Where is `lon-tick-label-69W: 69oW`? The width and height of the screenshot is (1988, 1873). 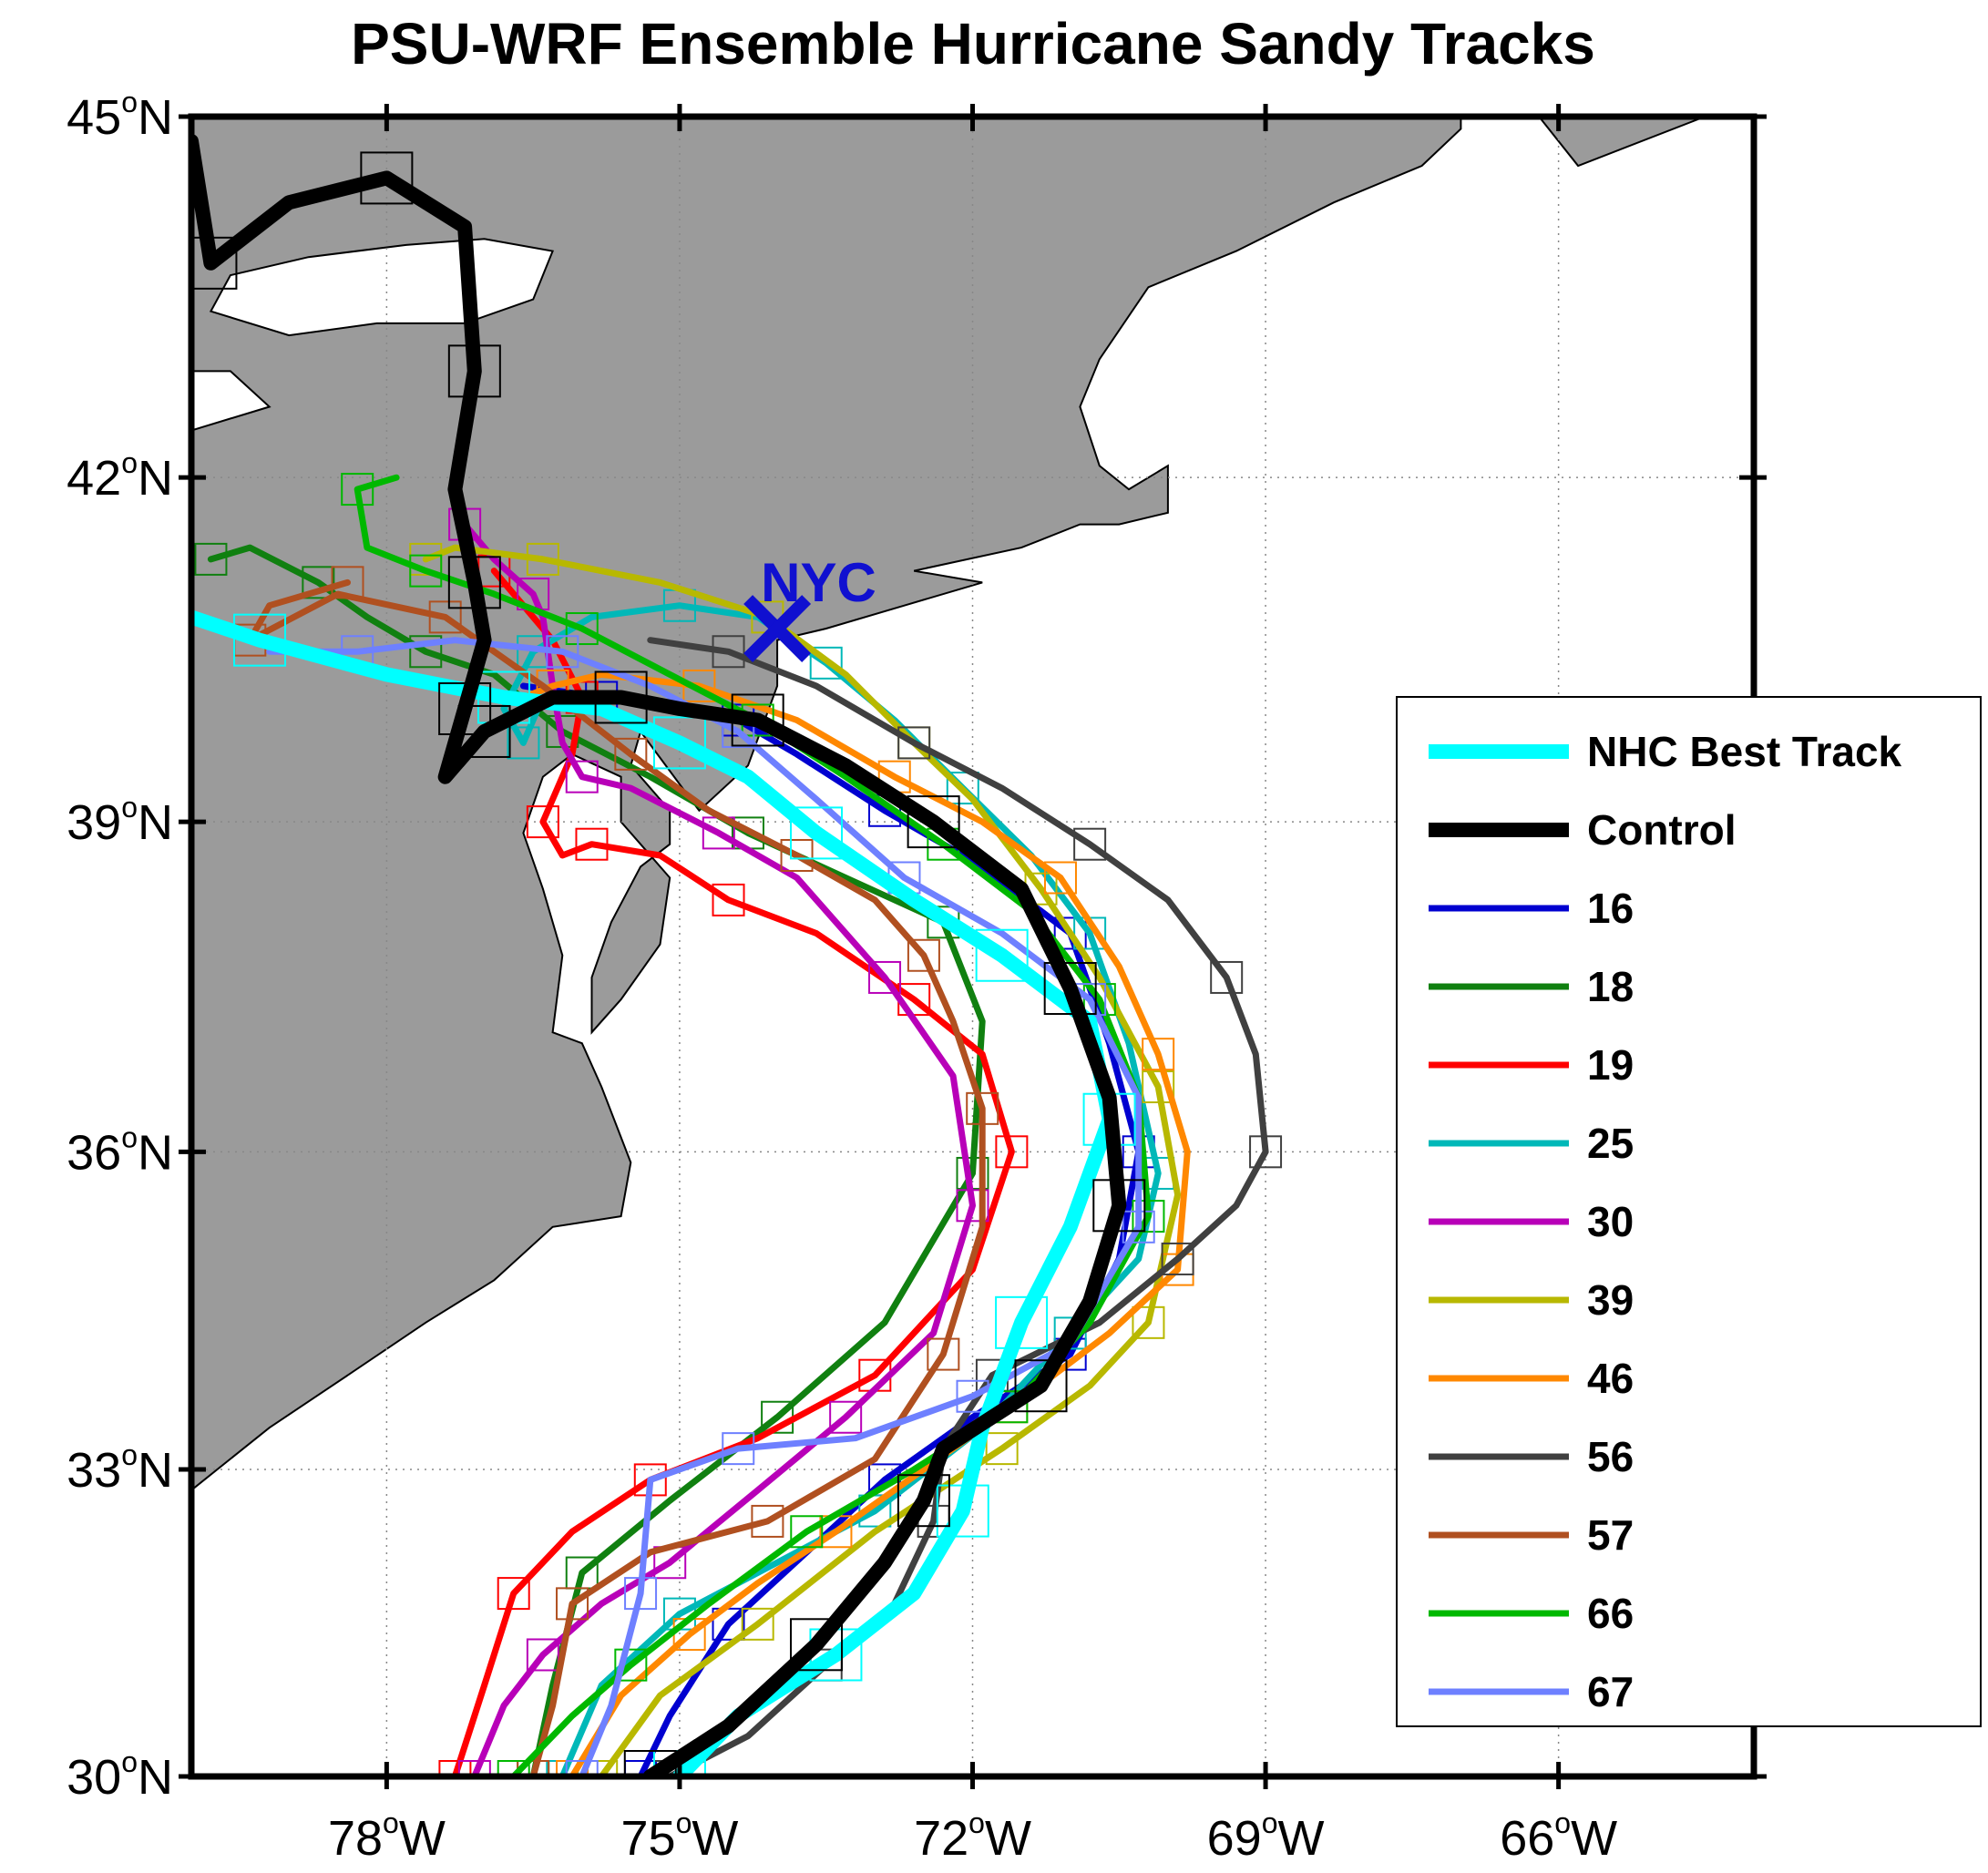 lon-tick-label-69W: 69oW is located at coordinates (1266, 1836).